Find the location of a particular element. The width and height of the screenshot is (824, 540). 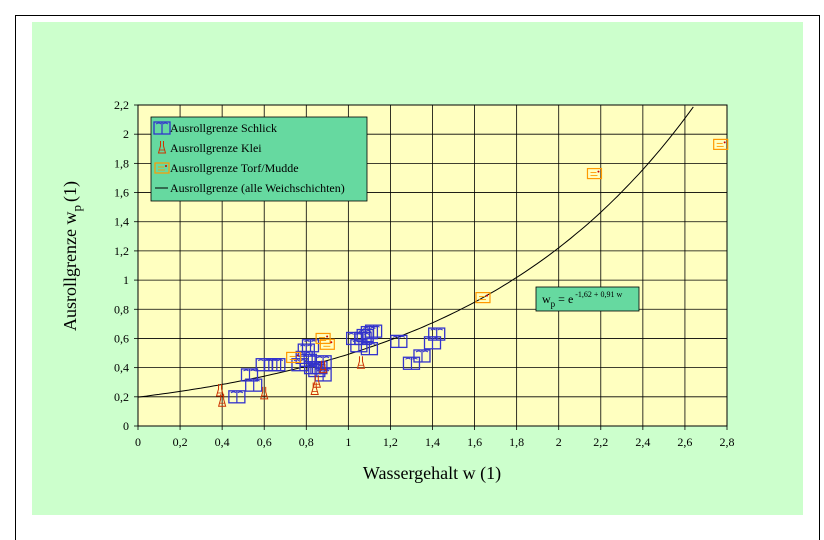

x-axis-ticks: 0 0,2 0,4 0,6 0,8 1 1,2 1,4 1,6 1,8 2 2,2 2,4 2,6 2,8 is located at coordinates (435, 437).